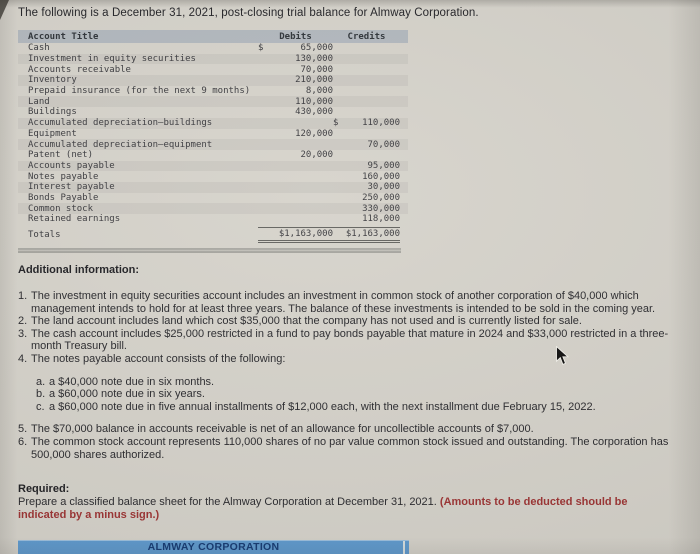 The image size is (700, 554). I want to click on debit-cell: 110,000, so click(314, 101).